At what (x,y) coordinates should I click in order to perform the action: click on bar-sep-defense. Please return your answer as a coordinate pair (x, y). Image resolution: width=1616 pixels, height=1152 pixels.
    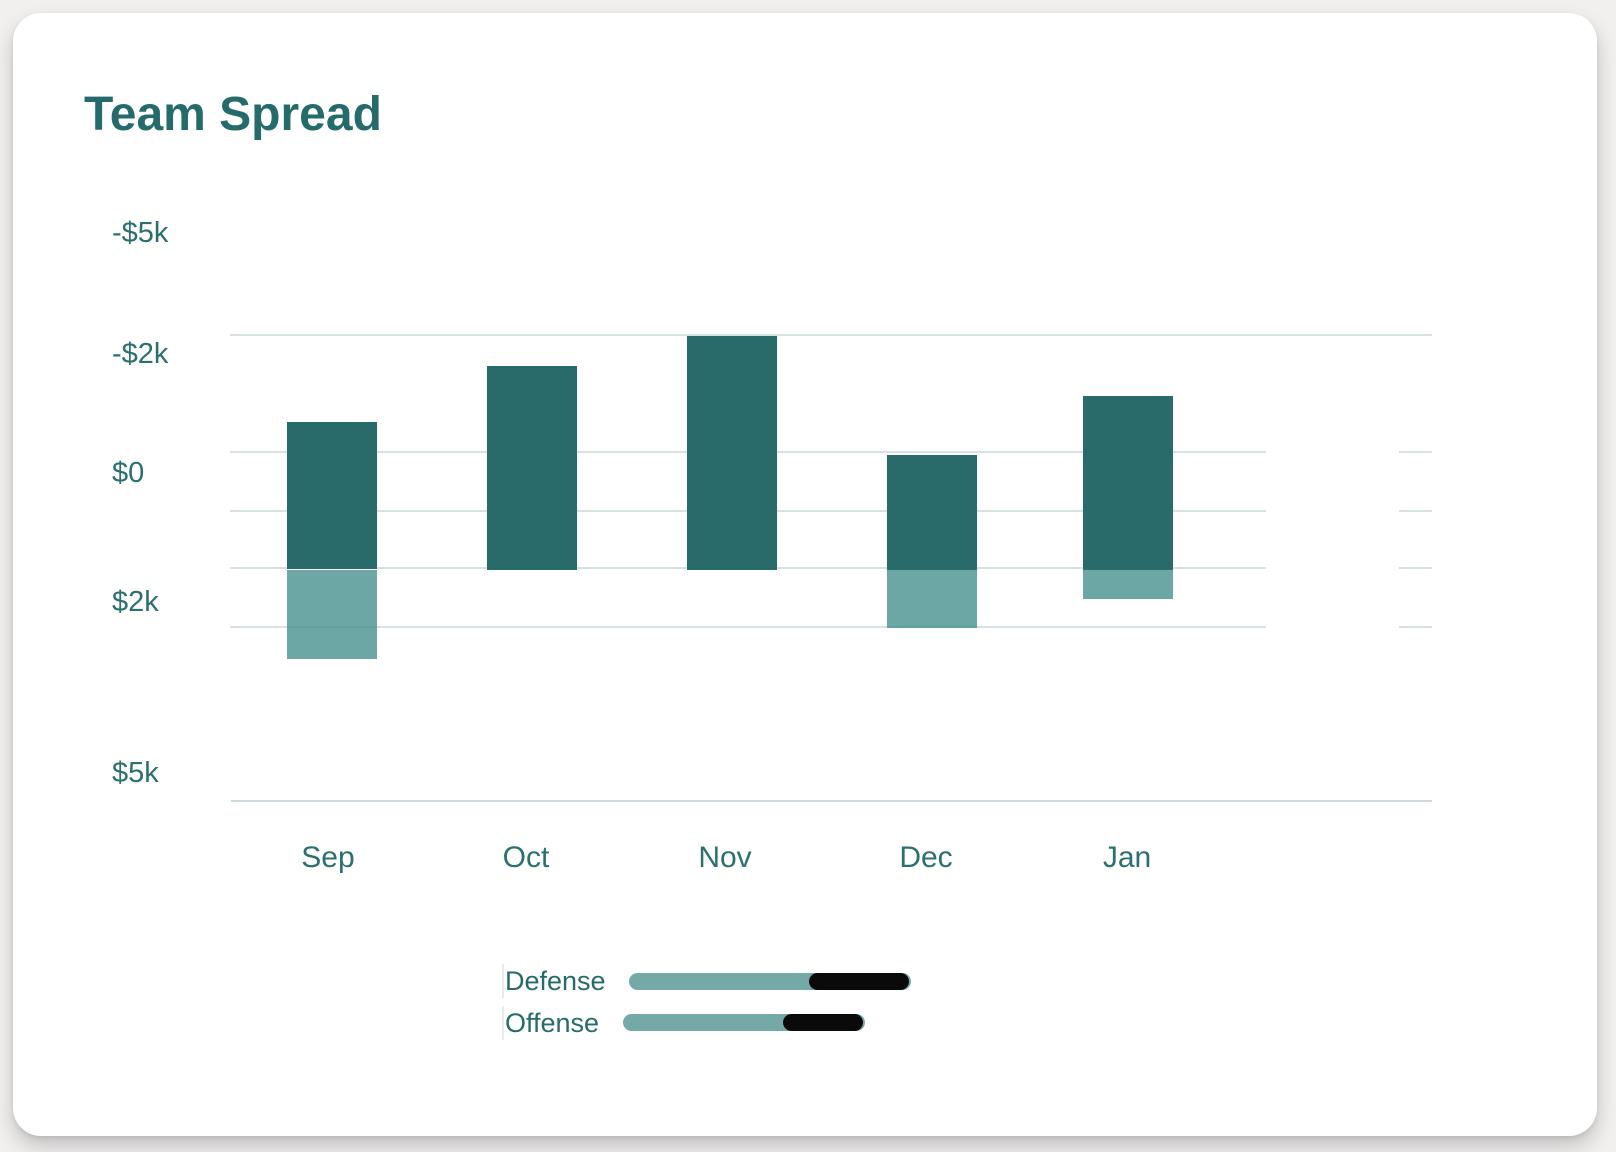
    Looking at the image, I should click on (332, 495).